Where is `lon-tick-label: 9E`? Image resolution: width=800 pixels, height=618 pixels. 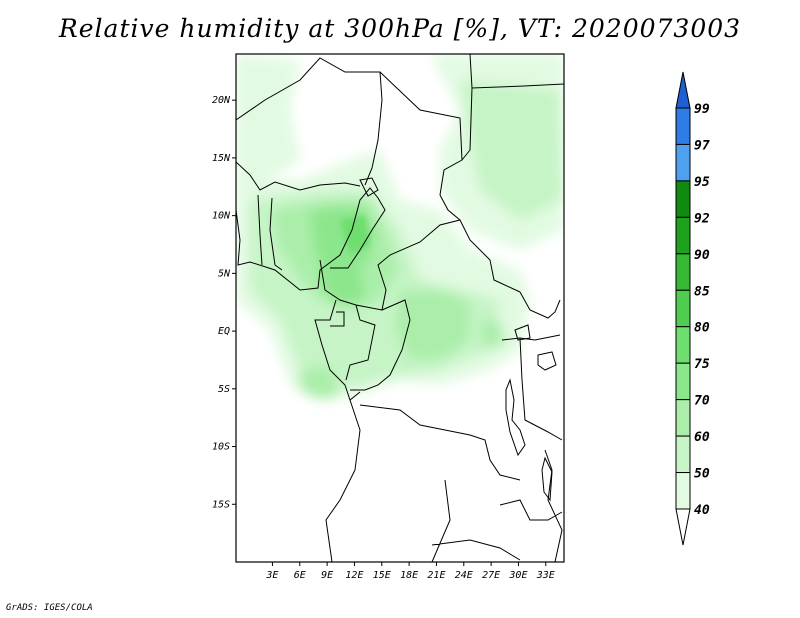 lon-tick-label: 9E is located at coordinates (327, 575).